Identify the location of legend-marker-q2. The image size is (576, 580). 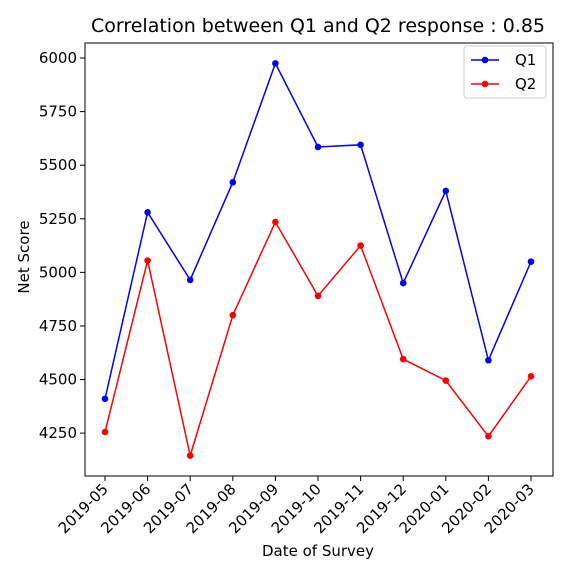
(485, 84).